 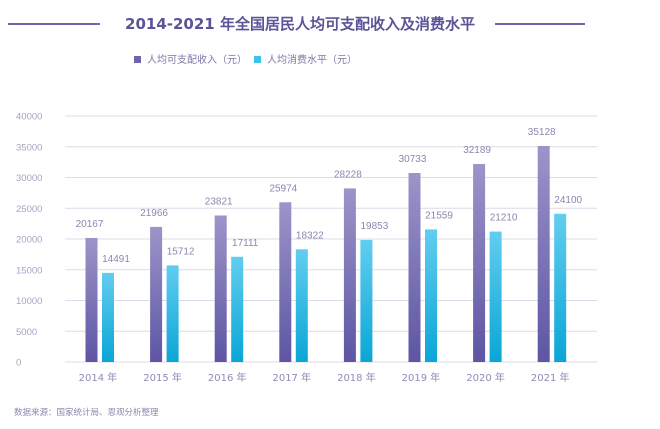 I want to click on data-label-income: 25974, so click(x=283, y=188).